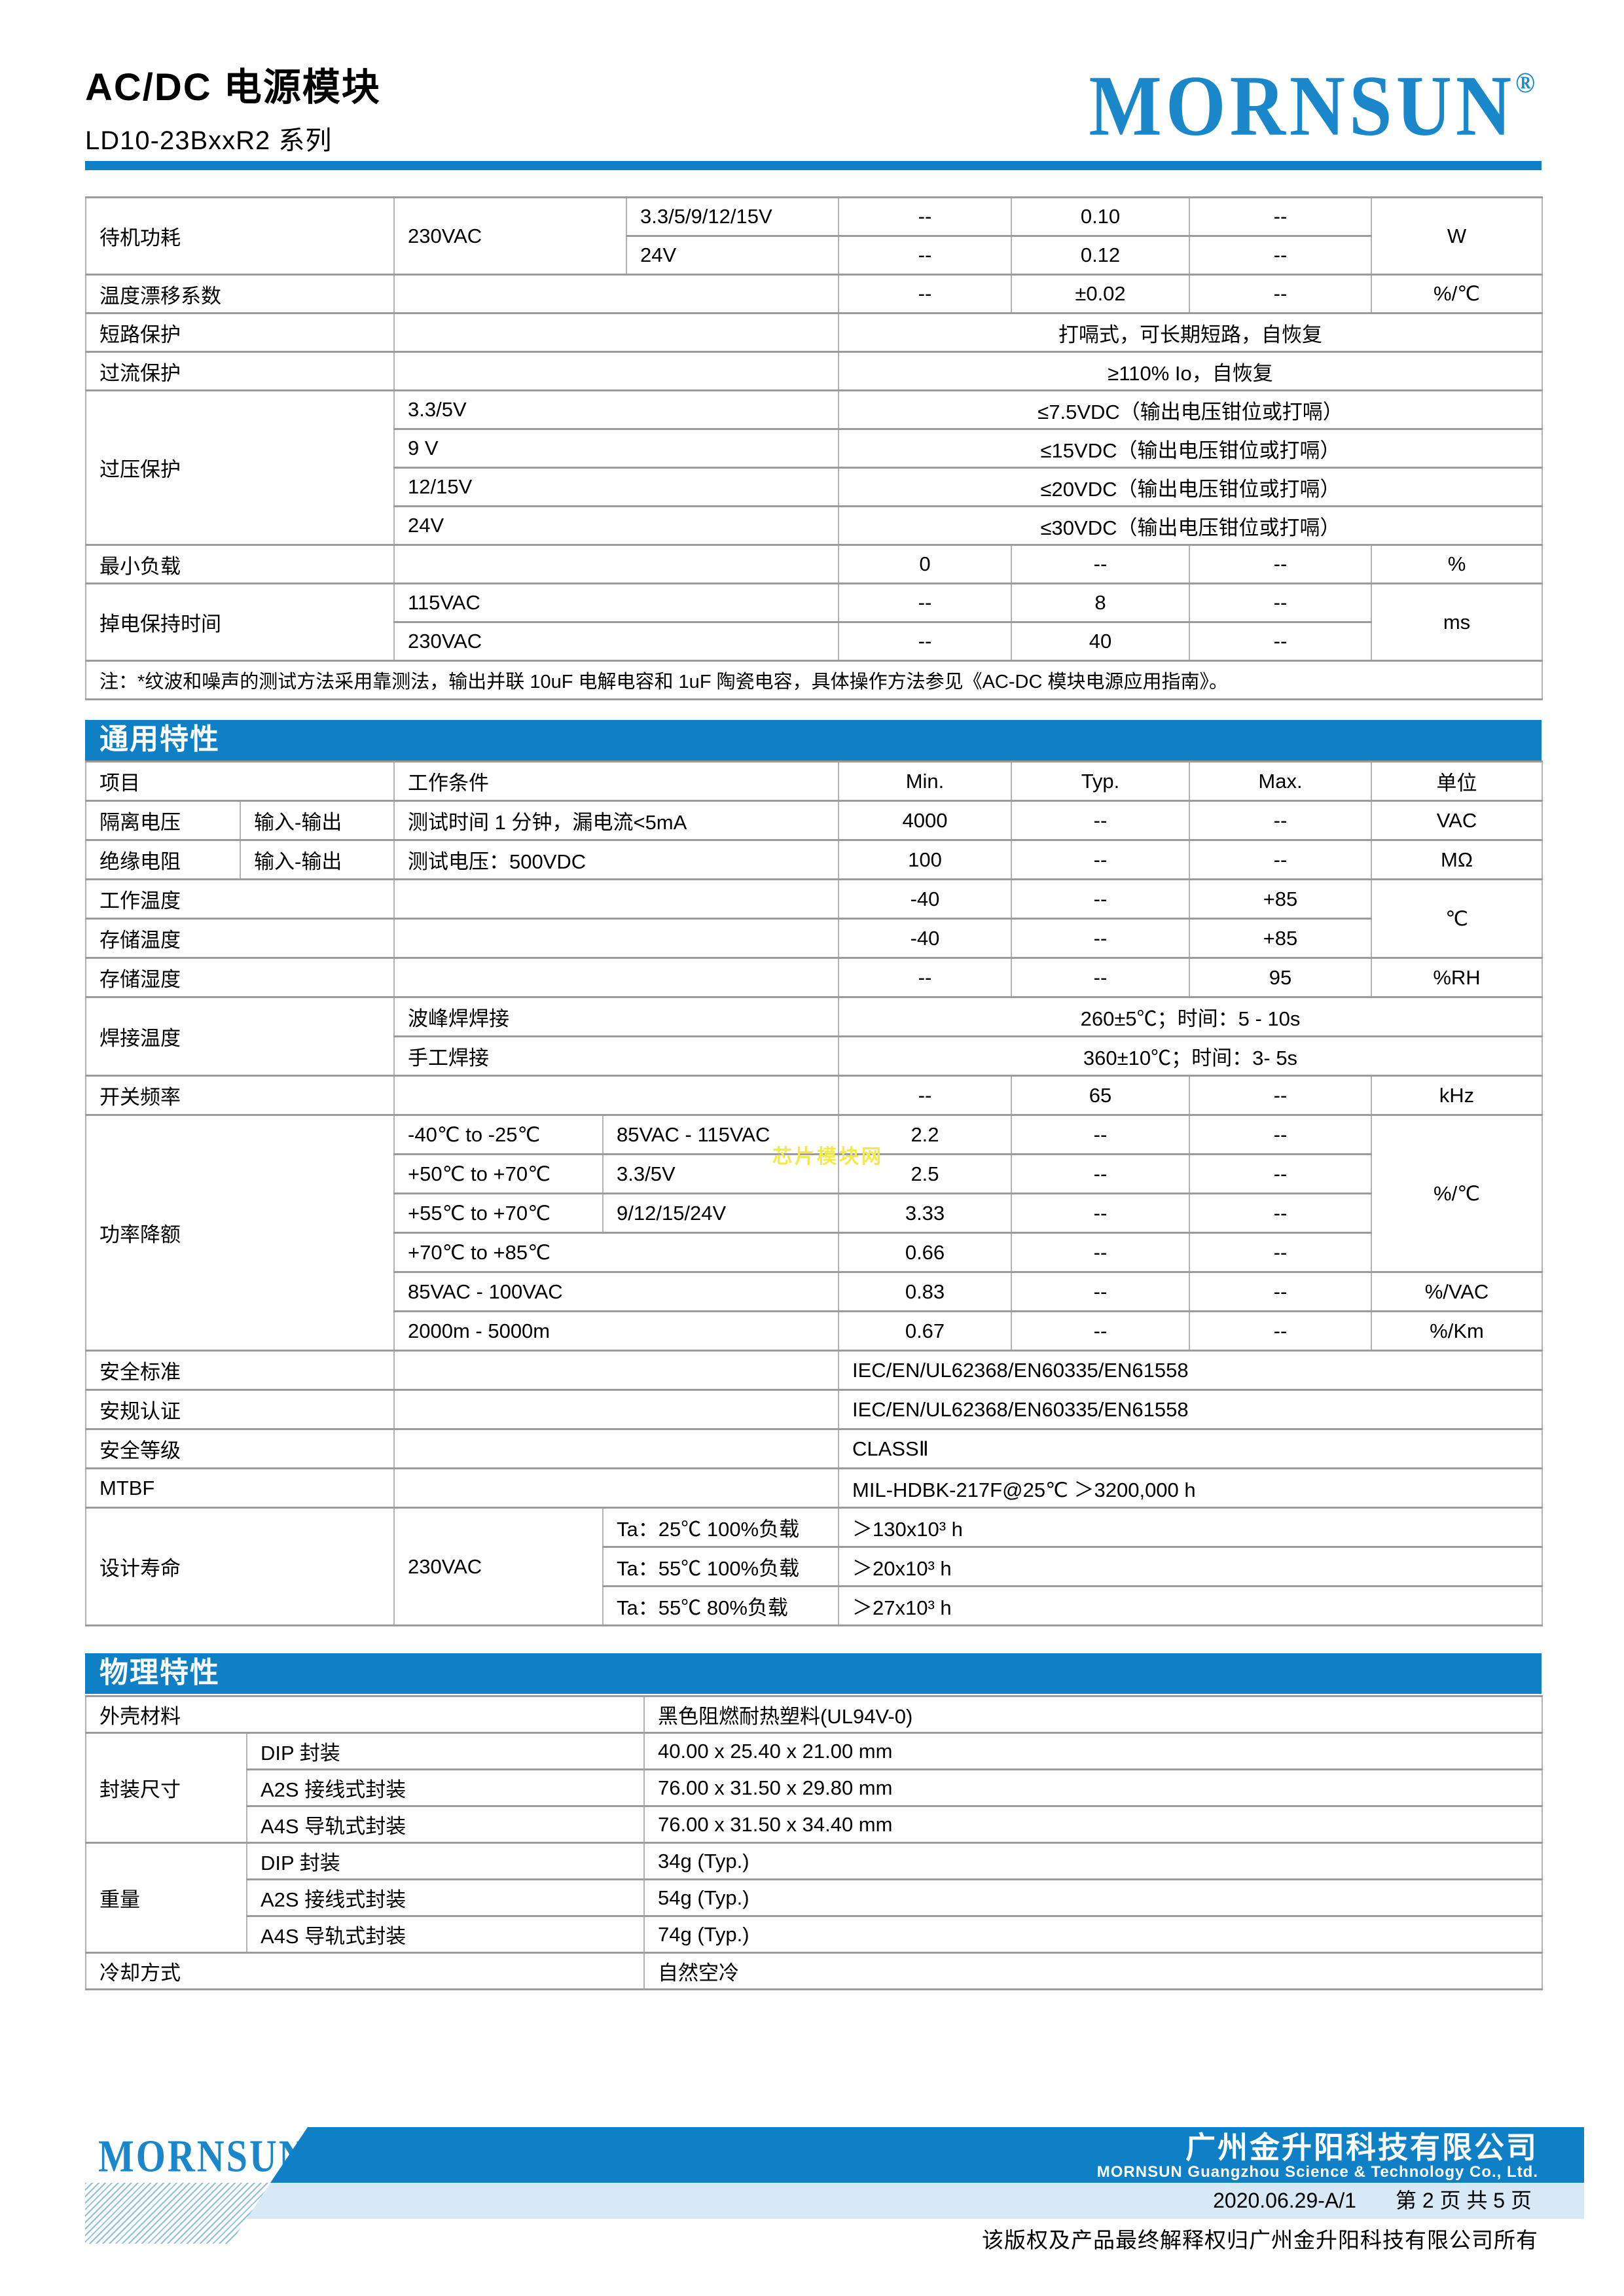 Image resolution: width=1624 pixels, height=2296 pixels. Describe the element at coordinates (616, 1016) in the screenshot. I see `condition-cell: 波峰焊焊接` at that location.